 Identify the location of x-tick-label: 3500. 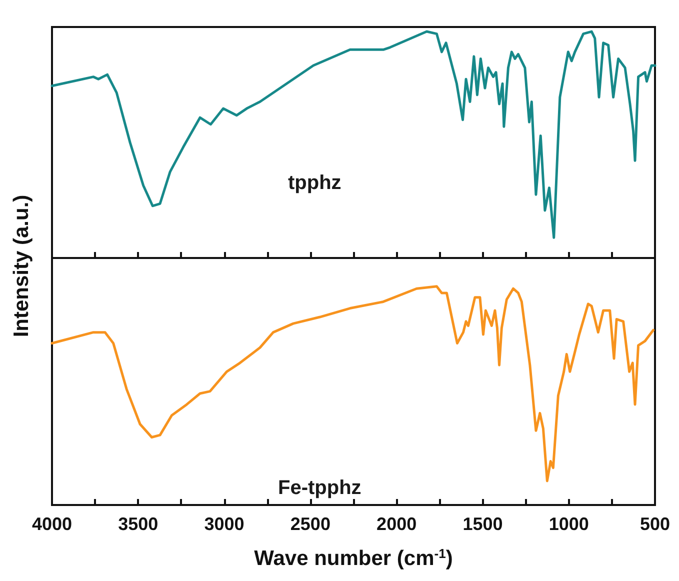
(138, 524).